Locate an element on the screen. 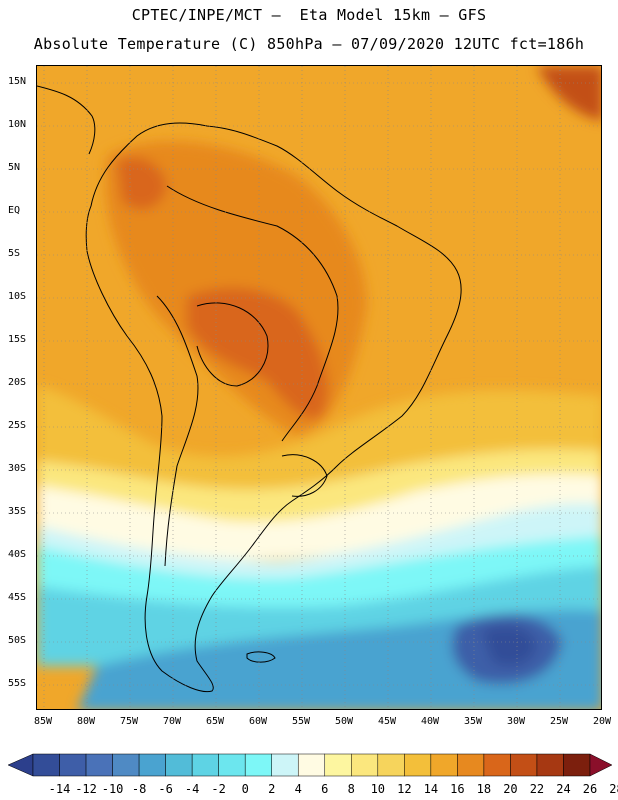 Image resolution: width=618 pixels, height=800 pixels. field-hot-north is located at coordinates (142, 183).